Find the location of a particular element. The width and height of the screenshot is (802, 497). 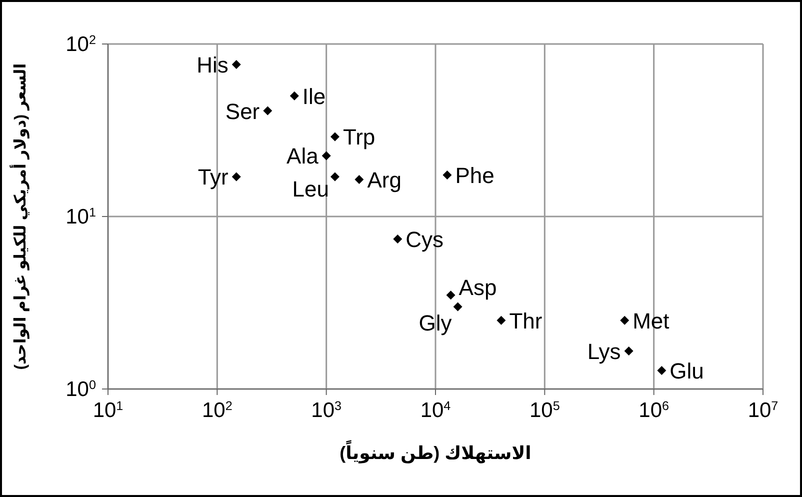

x-tick-label: 10$^{3}$ is located at coordinates (326, 410).